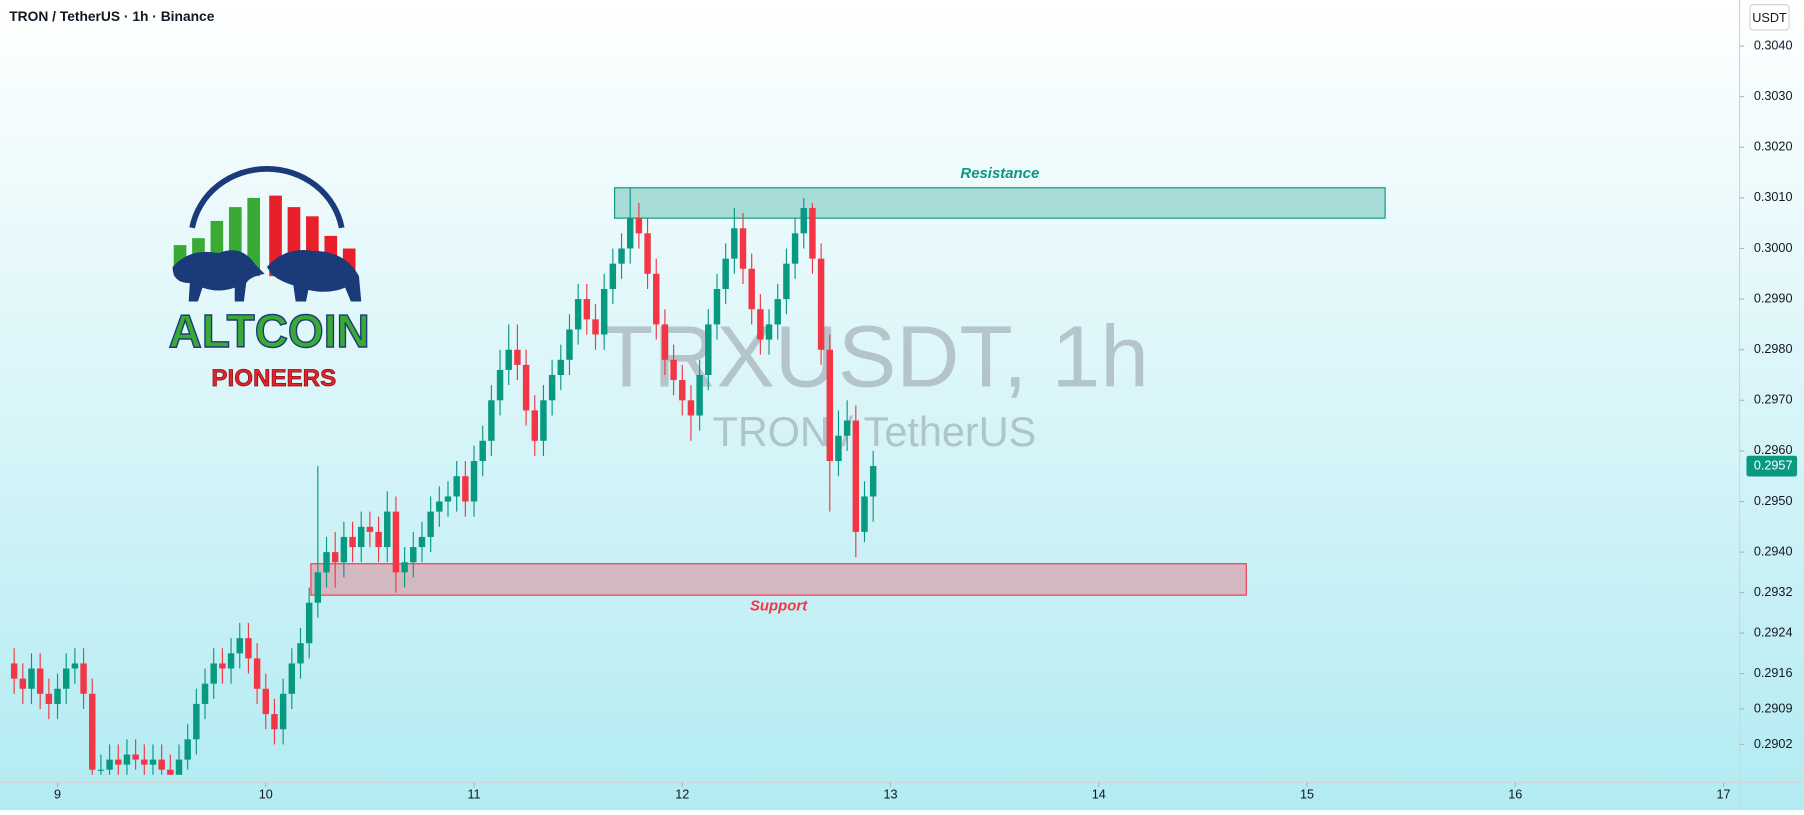  I want to click on logo-title: ALTCOIN, so click(269, 331).